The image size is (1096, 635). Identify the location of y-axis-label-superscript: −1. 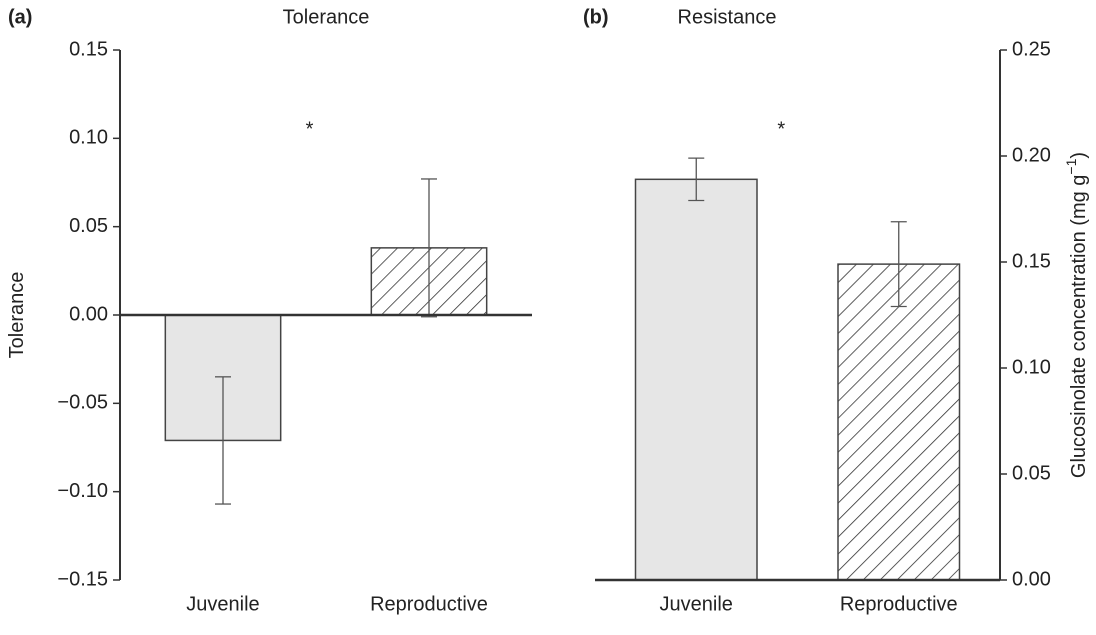
(1071, 166).